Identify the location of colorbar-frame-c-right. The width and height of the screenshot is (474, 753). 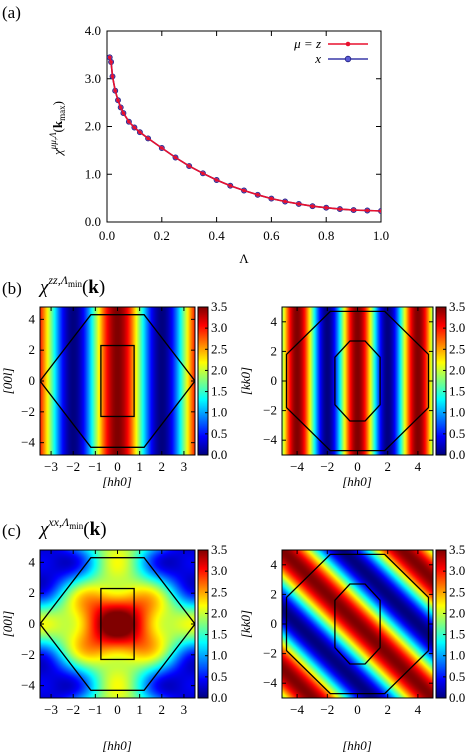
(441, 624).